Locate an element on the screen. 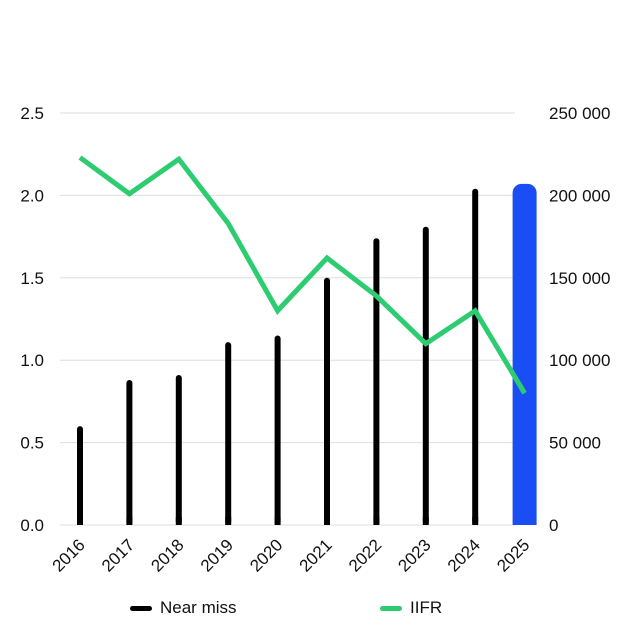  bar-highlight is located at coordinates (524, 354).